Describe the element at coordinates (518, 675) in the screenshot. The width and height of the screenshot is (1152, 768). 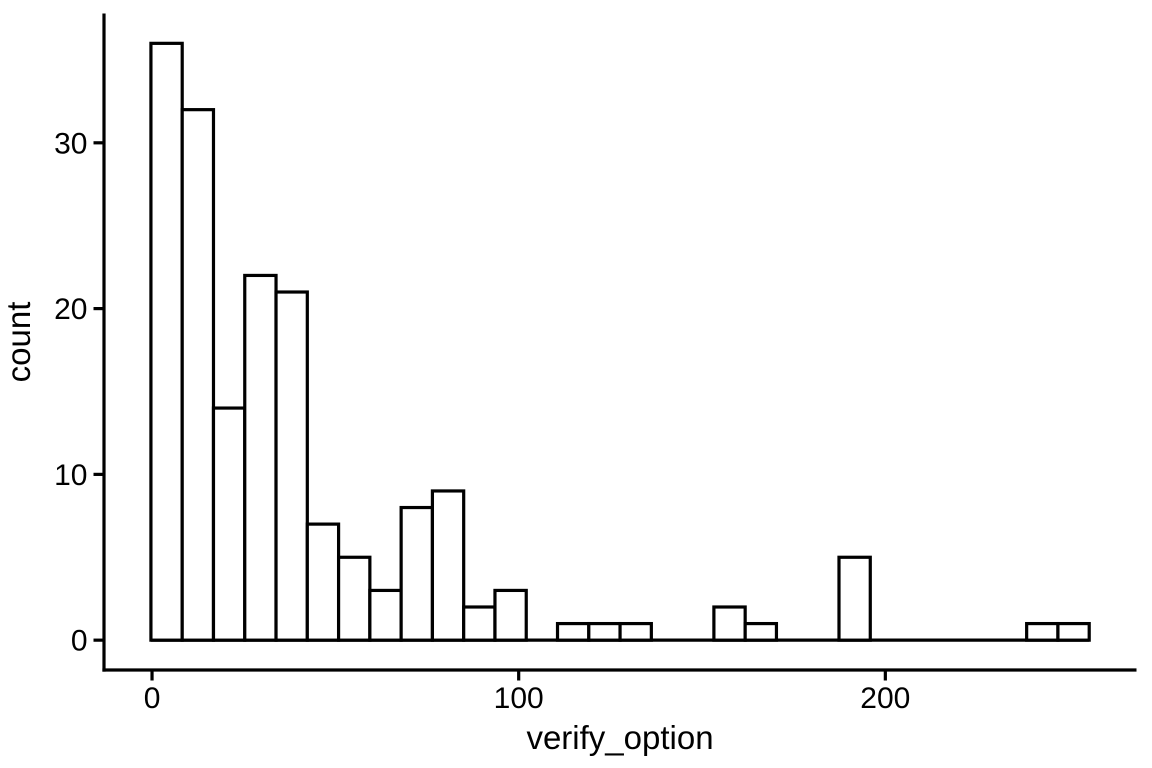
I see `x-axis-ticks-group` at that location.